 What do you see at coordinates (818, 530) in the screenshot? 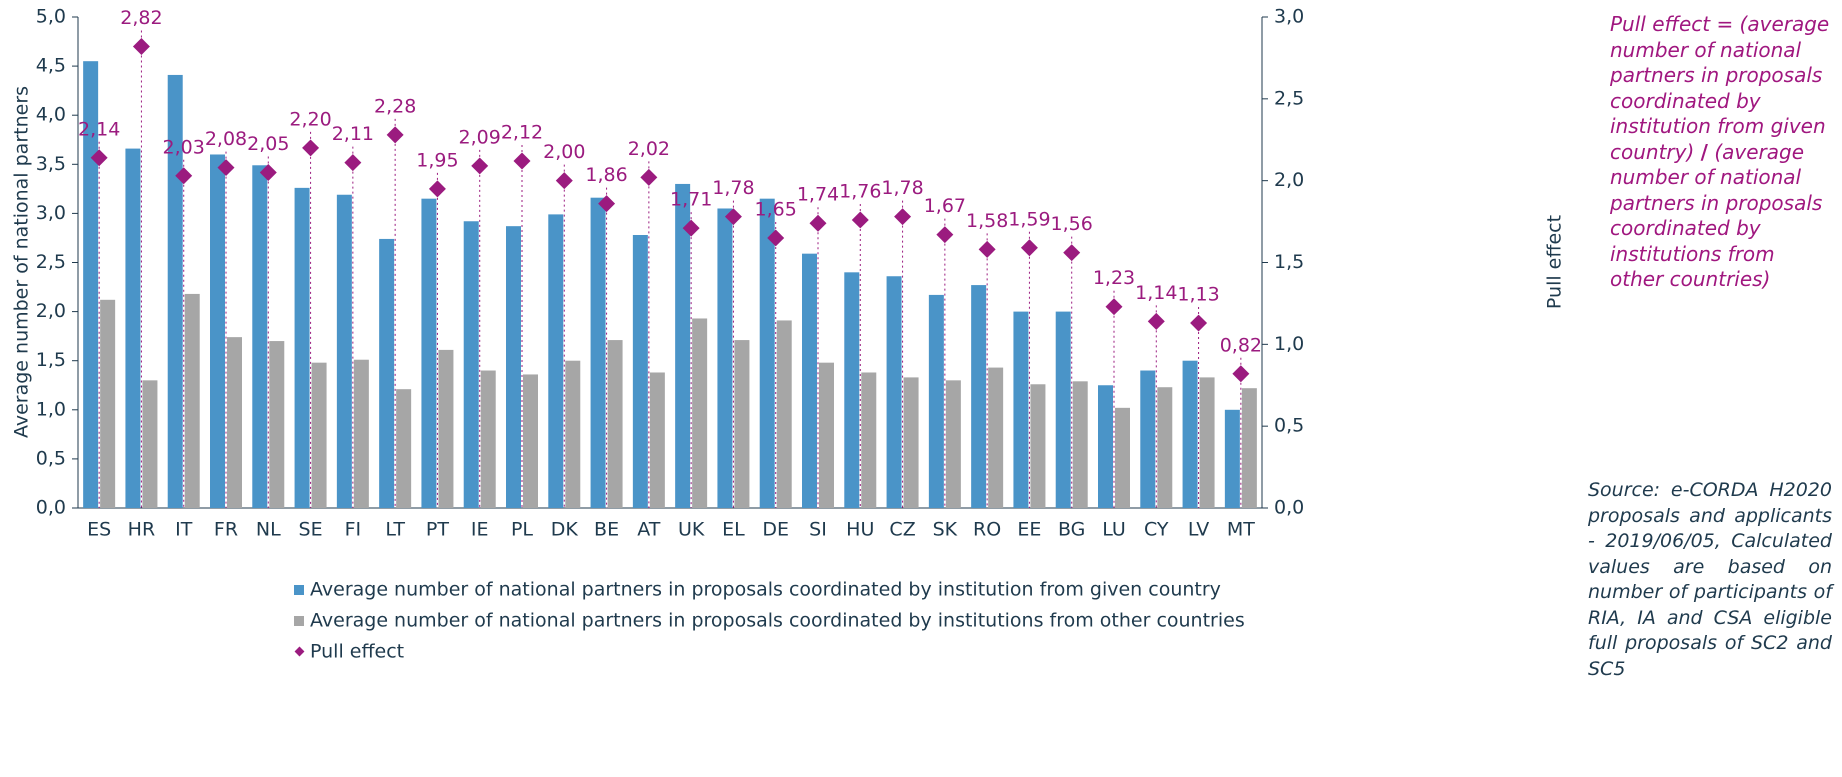
I see `x-tick-label: SI` at bounding box center [818, 530].